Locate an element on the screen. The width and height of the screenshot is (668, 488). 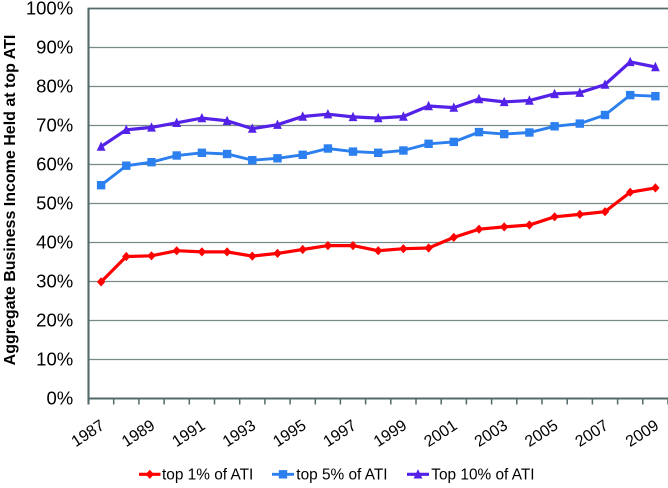
svg-text: 30% is located at coordinates (54, 280).